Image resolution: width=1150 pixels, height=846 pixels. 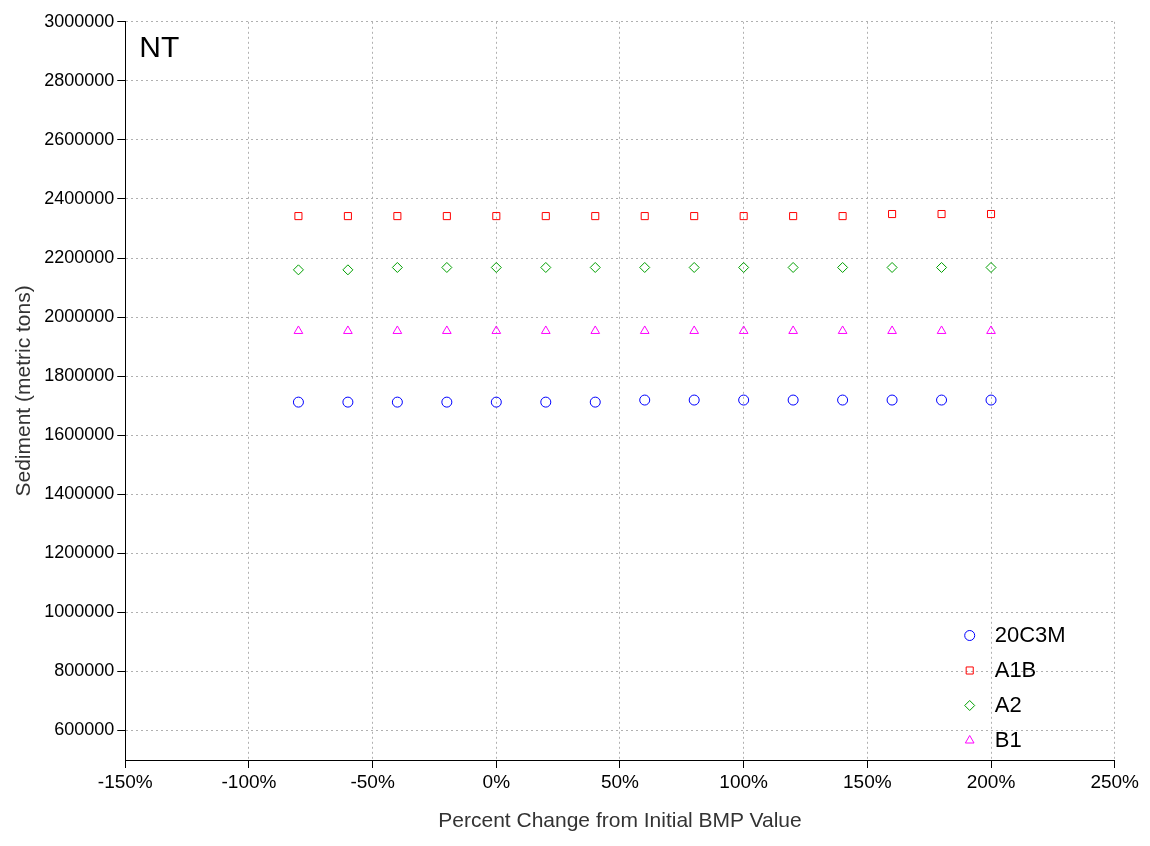 I want to click on x-tick-label: -50%, so click(x=372, y=781).